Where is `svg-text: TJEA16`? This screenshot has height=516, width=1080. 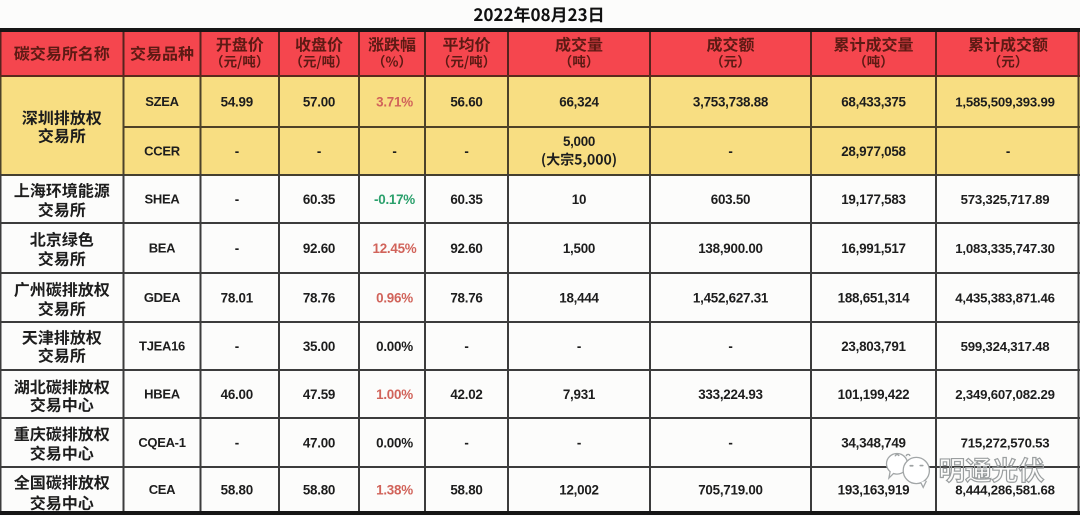 svg-text: TJEA16 is located at coordinates (162, 346).